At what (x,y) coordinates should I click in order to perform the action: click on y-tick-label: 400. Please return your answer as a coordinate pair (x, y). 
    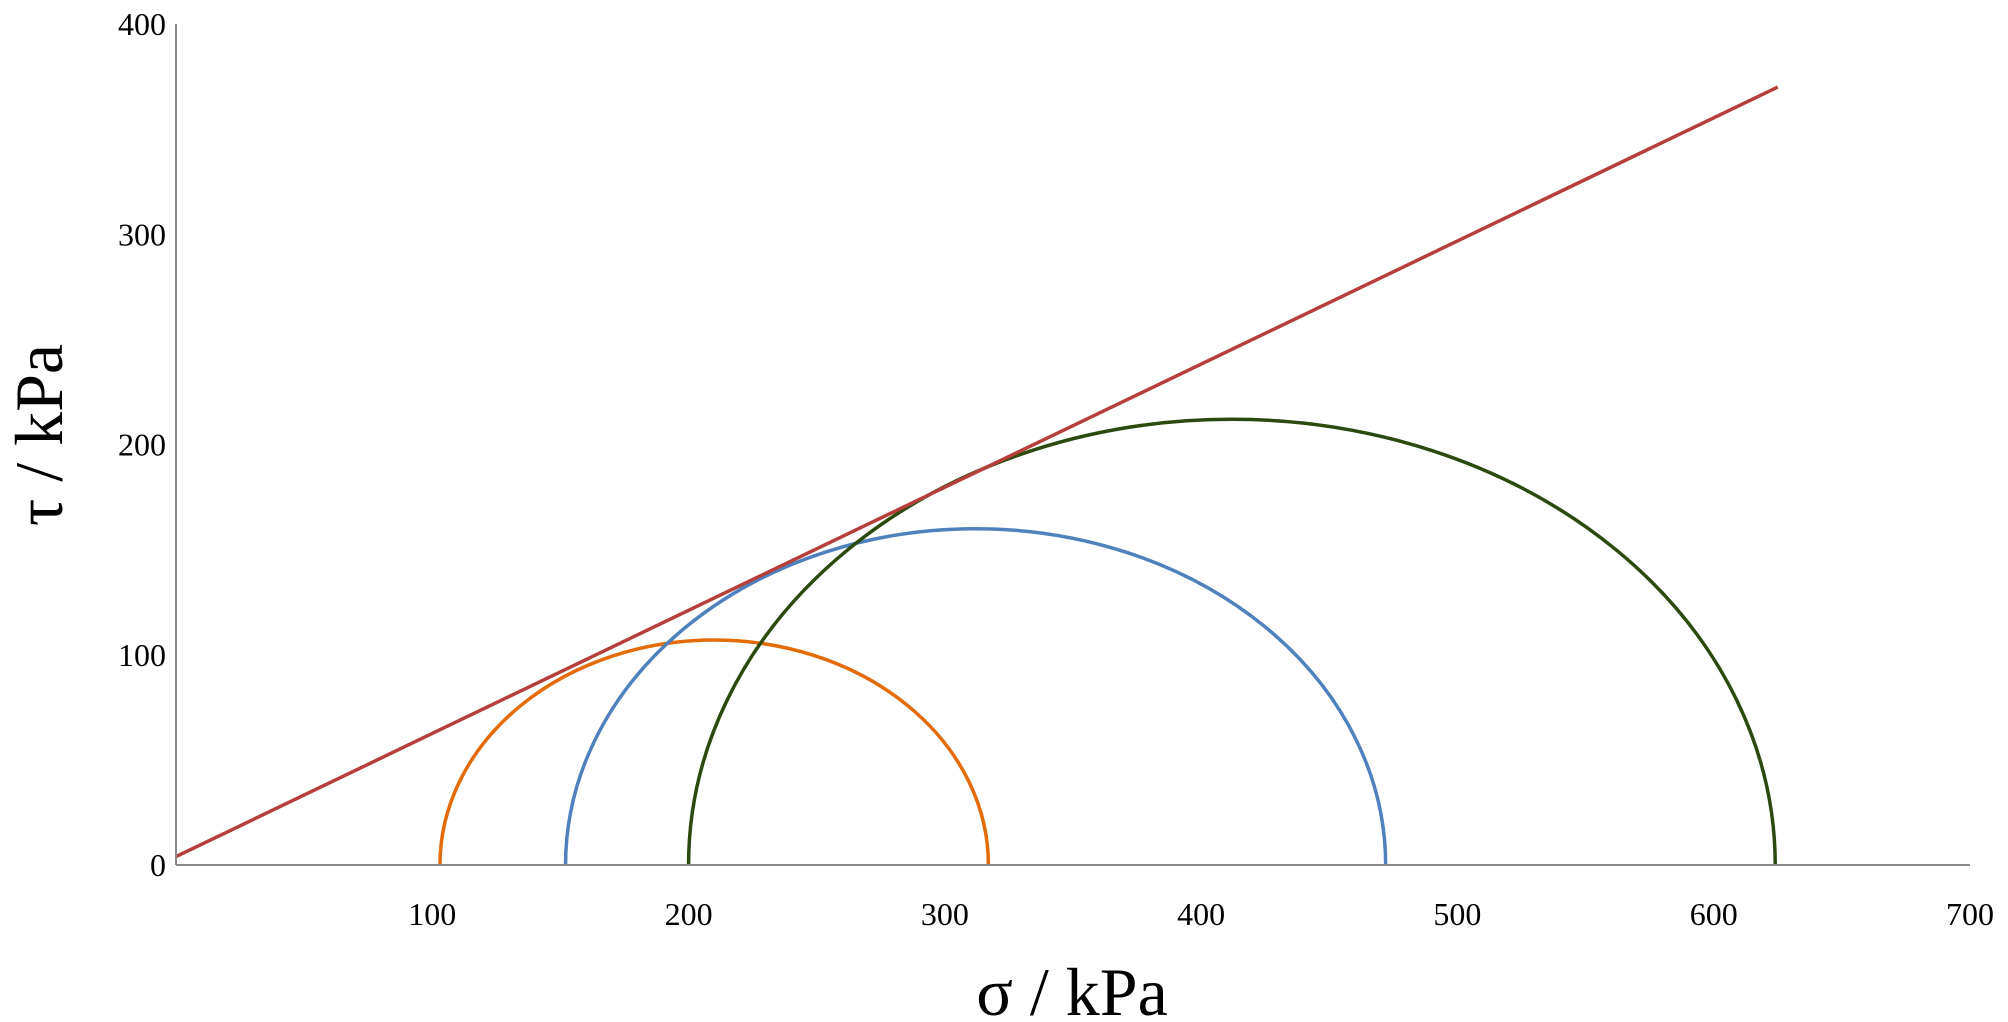
    Looking at the image, I should click on (142, 24).